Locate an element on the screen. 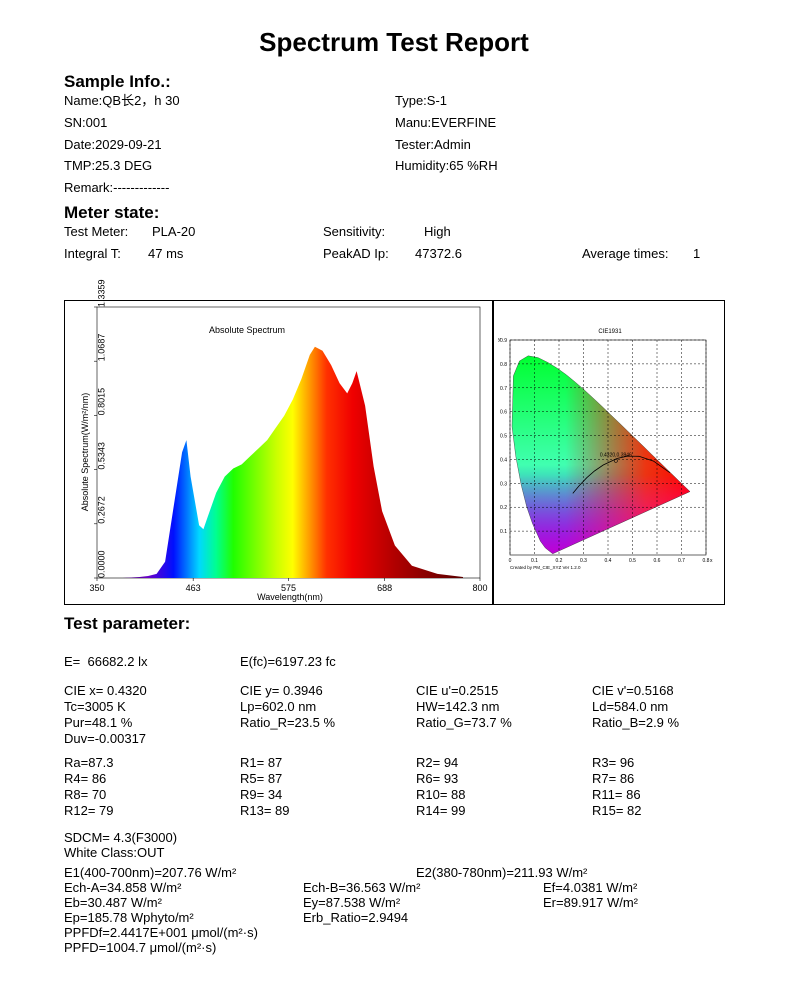  cie-frame is located at coordinates (609, 452).